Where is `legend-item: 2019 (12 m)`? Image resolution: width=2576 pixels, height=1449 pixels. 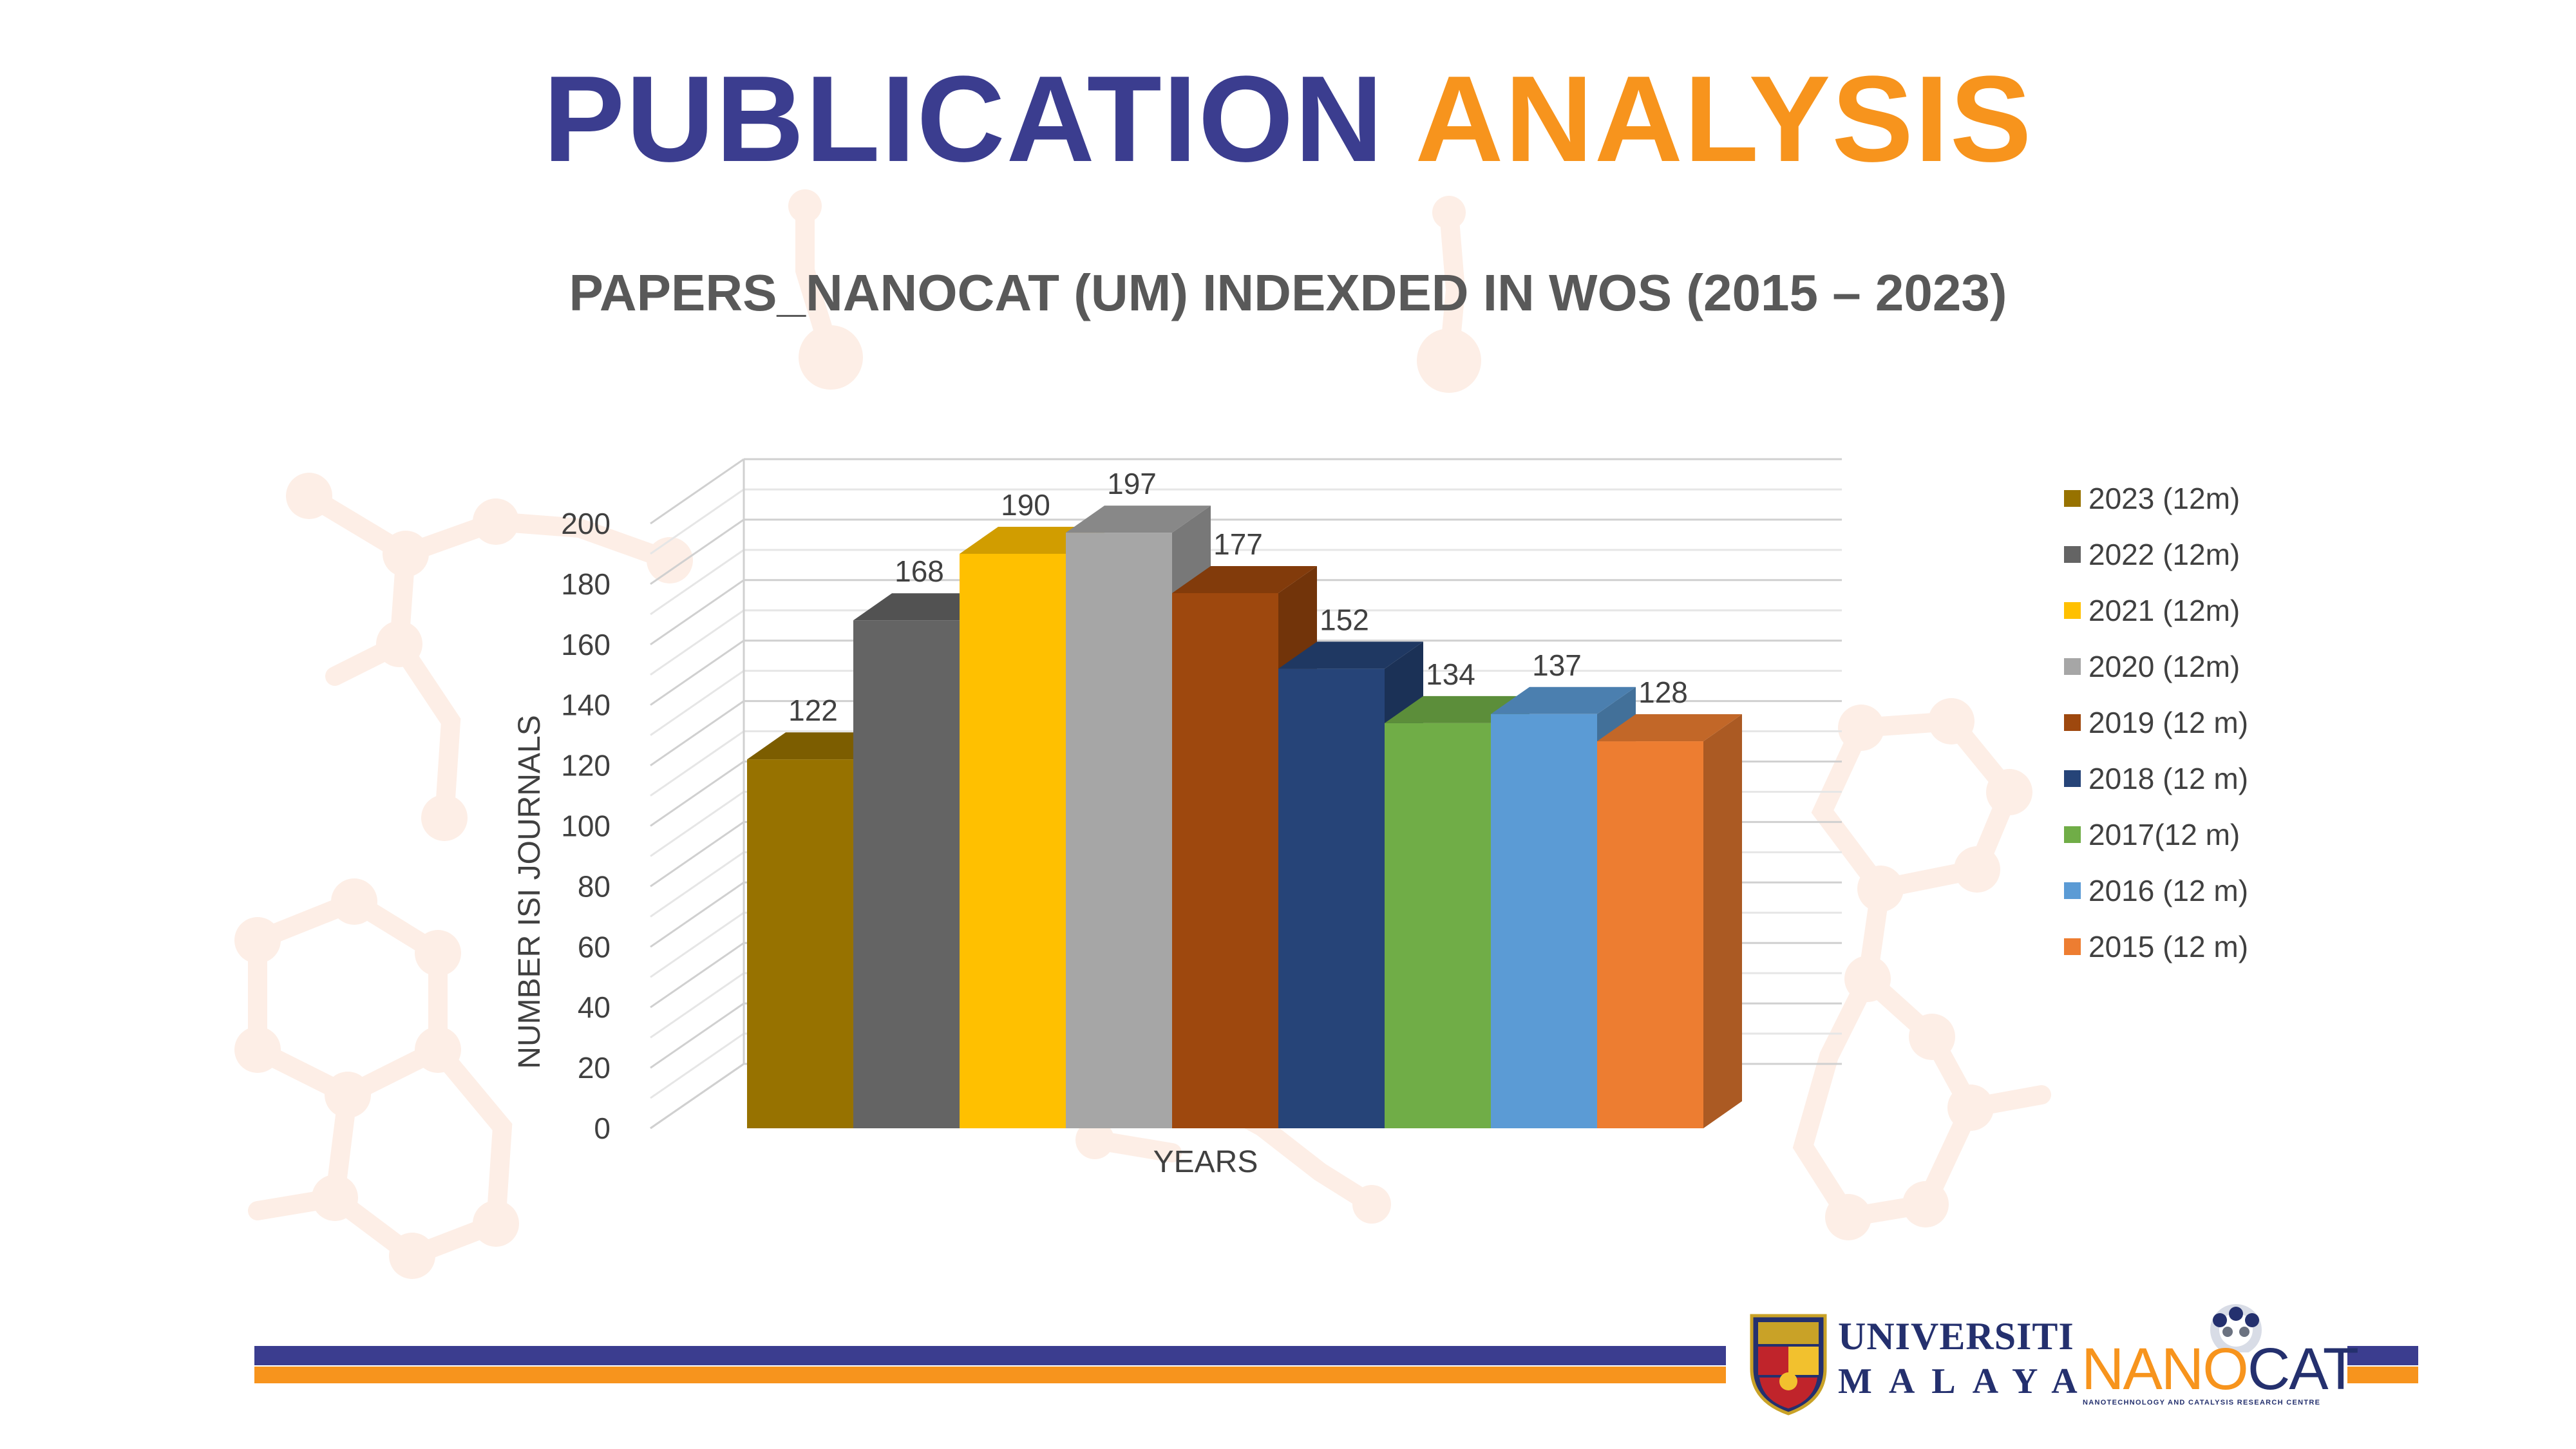
legend-item: 2019 (12 m) is located at coordinates (2270, 722).